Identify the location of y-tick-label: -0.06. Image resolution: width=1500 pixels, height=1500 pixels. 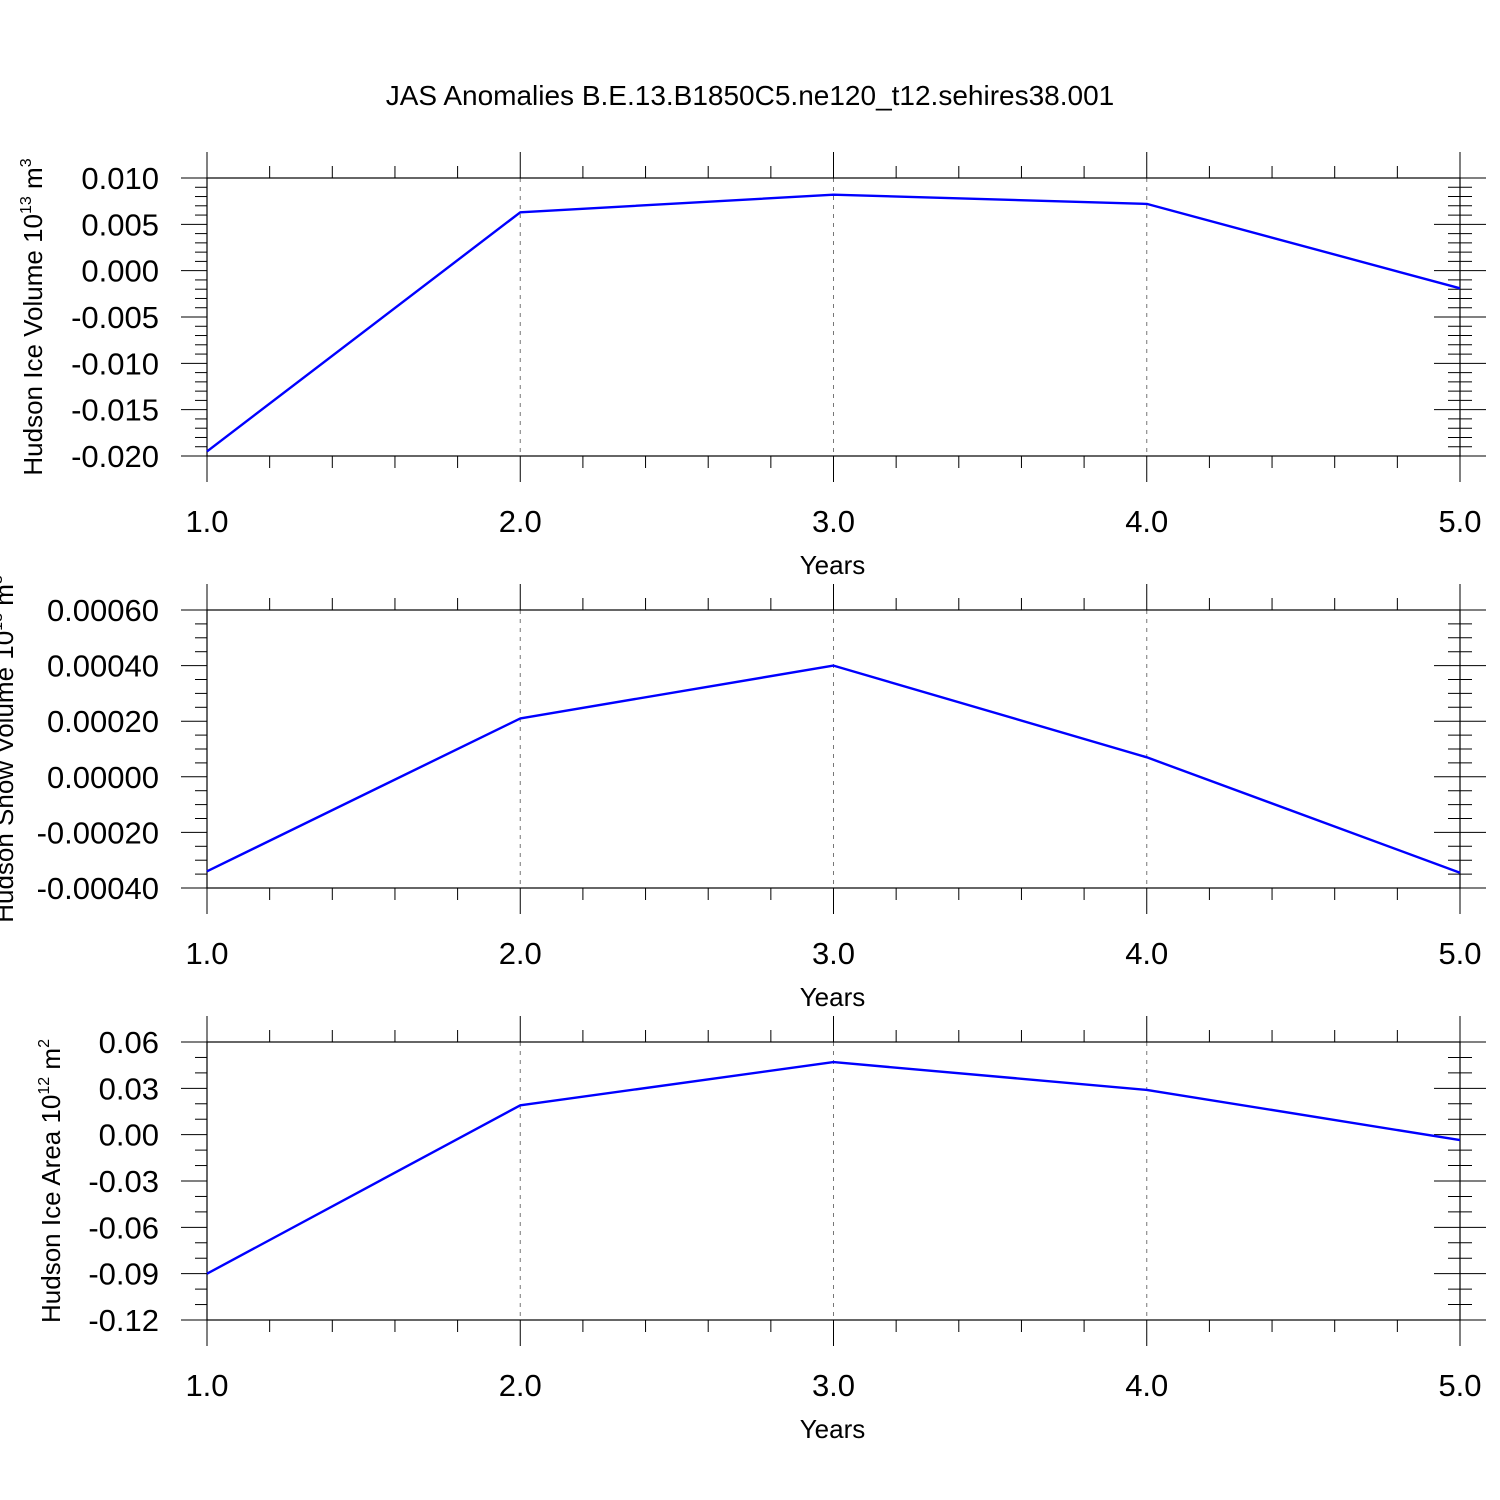
(123, 1227).